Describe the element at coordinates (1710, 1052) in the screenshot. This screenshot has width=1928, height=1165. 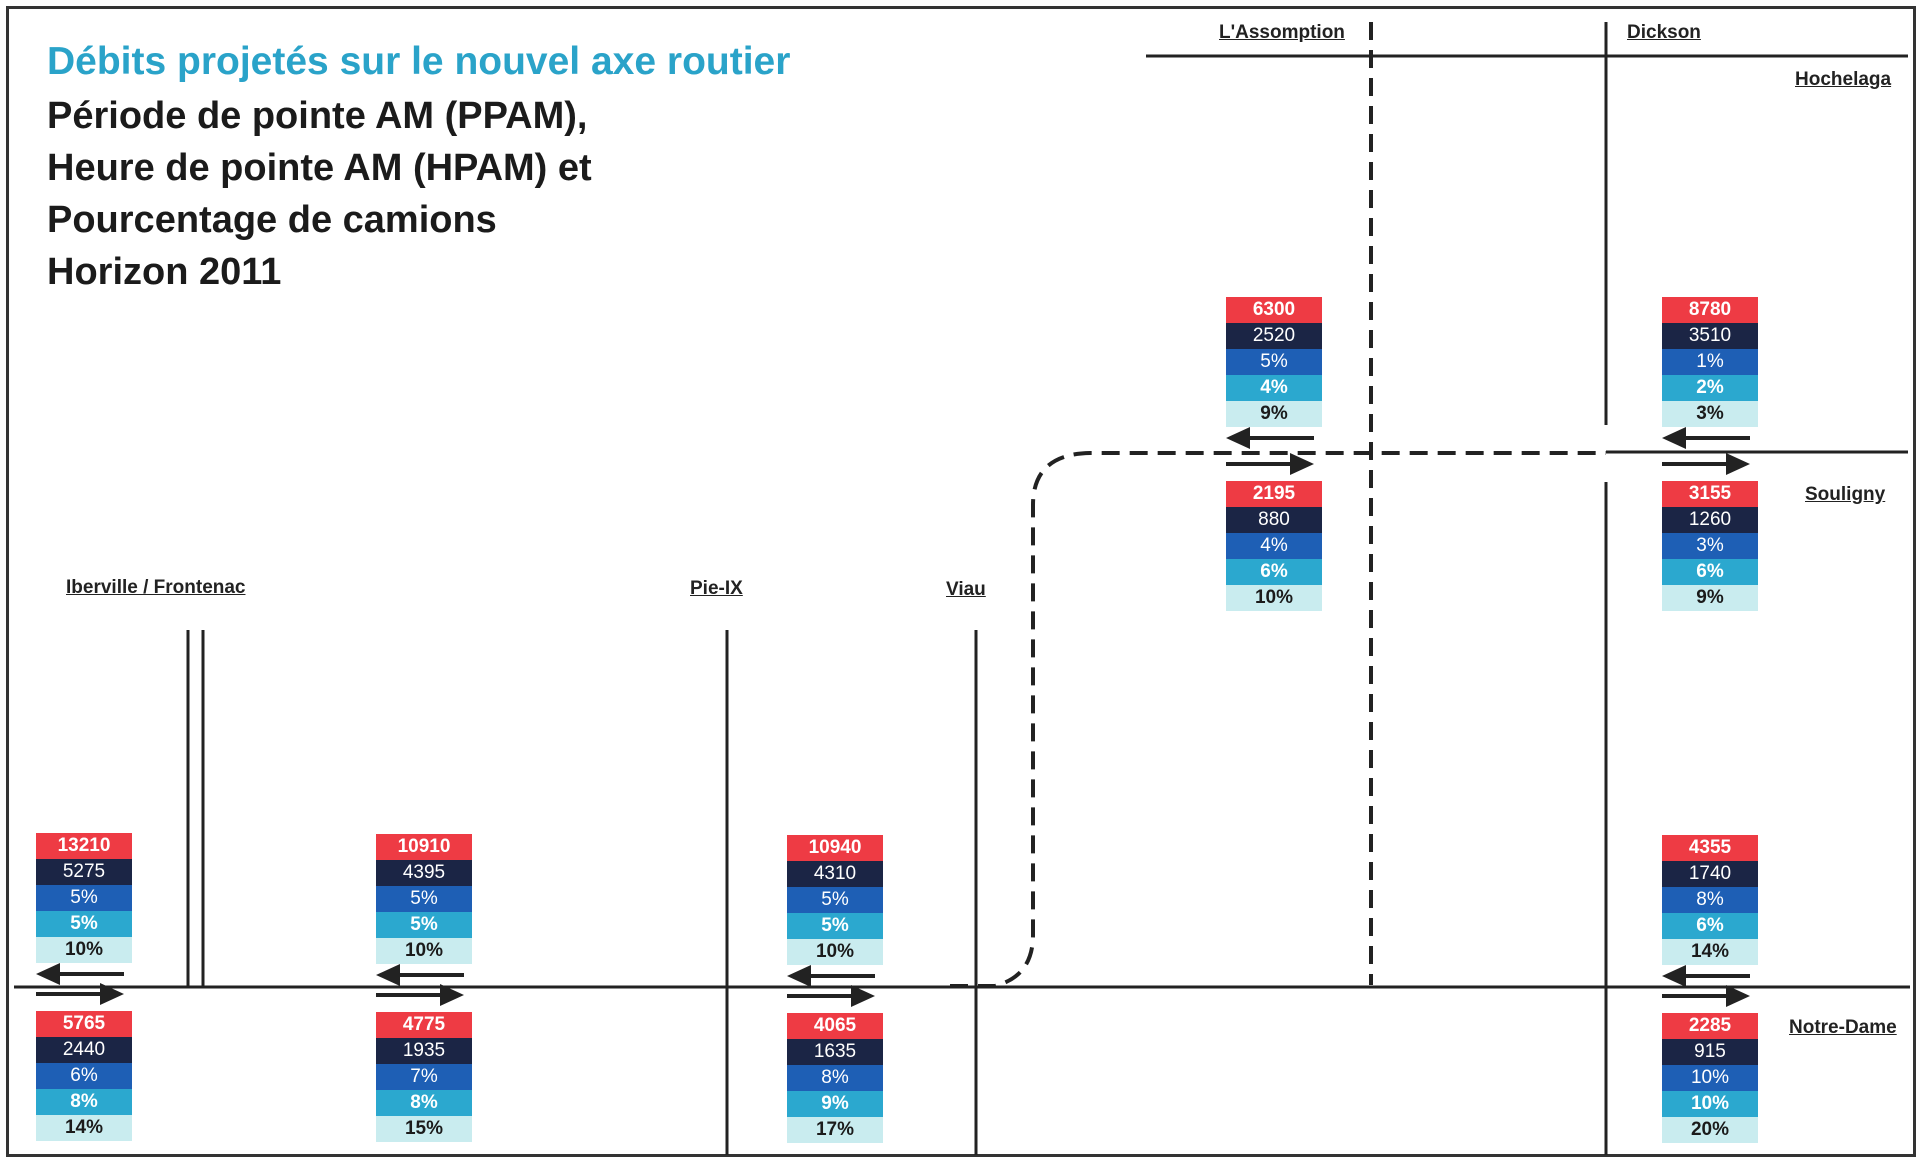
I see `hpam-volume: 915` at that location.